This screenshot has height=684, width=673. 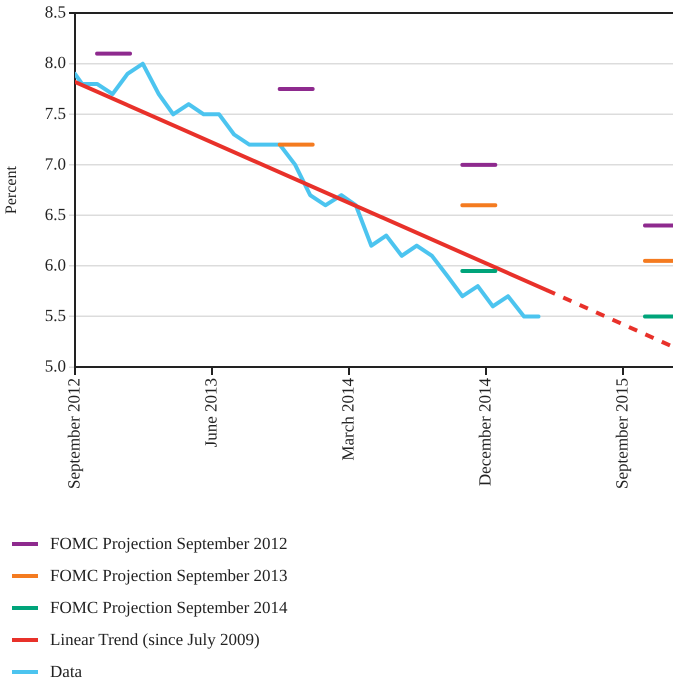 I want to click on legend-label: FOMC Projection September 2012, so click(x=169, y=544).